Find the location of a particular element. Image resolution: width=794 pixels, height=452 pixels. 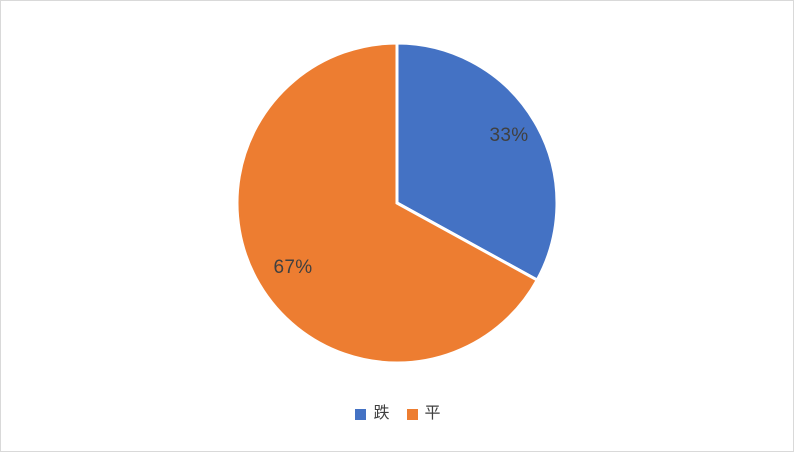

legend-item-ping: 平 is located at coordinates (423, 413).